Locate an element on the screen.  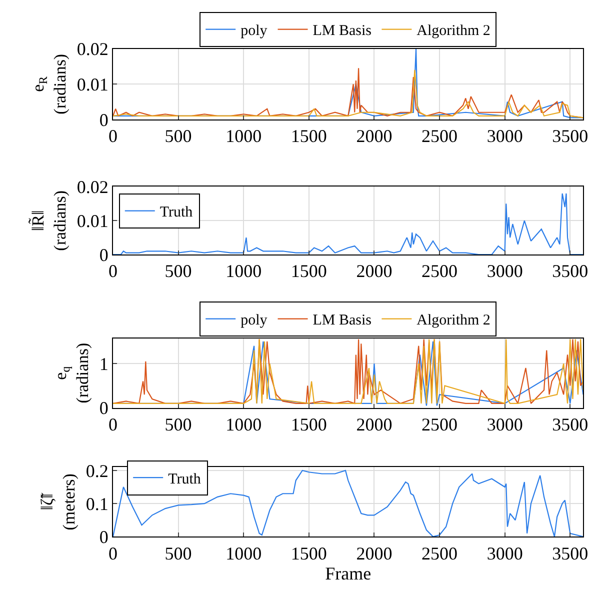
y-axis-title: ‖R̃‖ (radians) is located at coordinates (49, 220).